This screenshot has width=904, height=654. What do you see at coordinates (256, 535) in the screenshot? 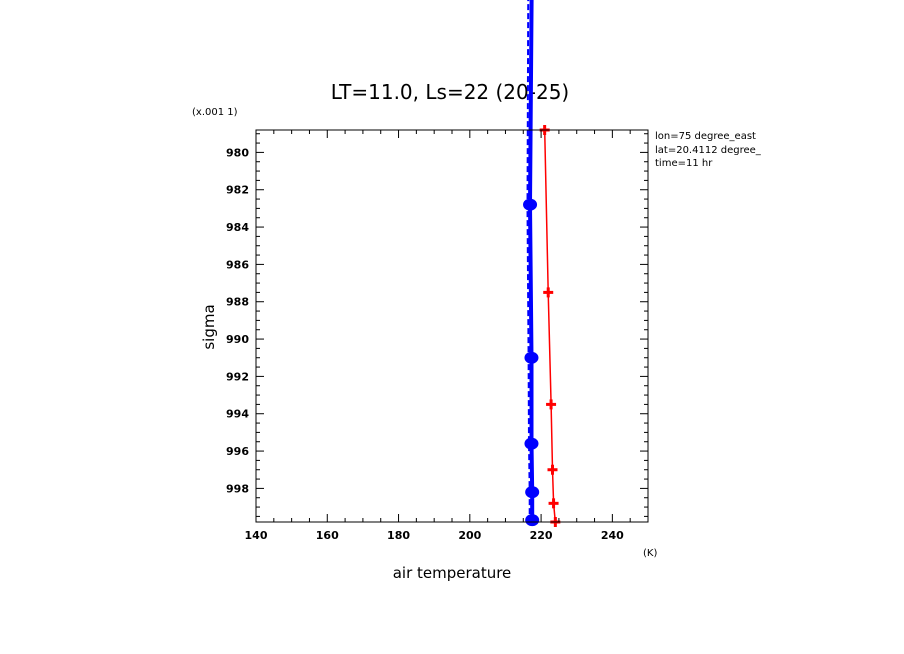
I see `x-tick-label: 140` at bounding box center [256, 535].